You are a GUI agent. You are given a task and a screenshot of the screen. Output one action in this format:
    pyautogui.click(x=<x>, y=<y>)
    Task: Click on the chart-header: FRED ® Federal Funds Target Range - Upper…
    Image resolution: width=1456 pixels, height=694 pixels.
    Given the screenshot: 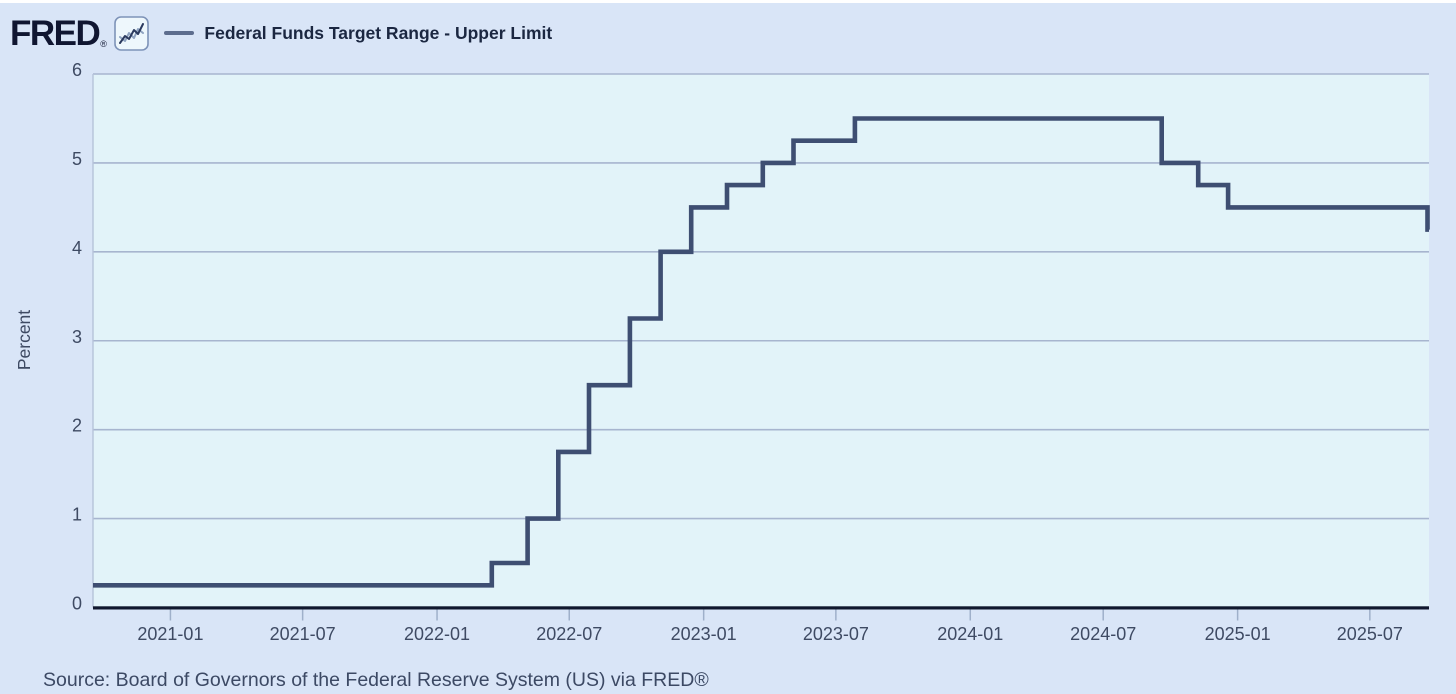 What is the action you would take?
    pyautogui.click(x=281, y=33)
    